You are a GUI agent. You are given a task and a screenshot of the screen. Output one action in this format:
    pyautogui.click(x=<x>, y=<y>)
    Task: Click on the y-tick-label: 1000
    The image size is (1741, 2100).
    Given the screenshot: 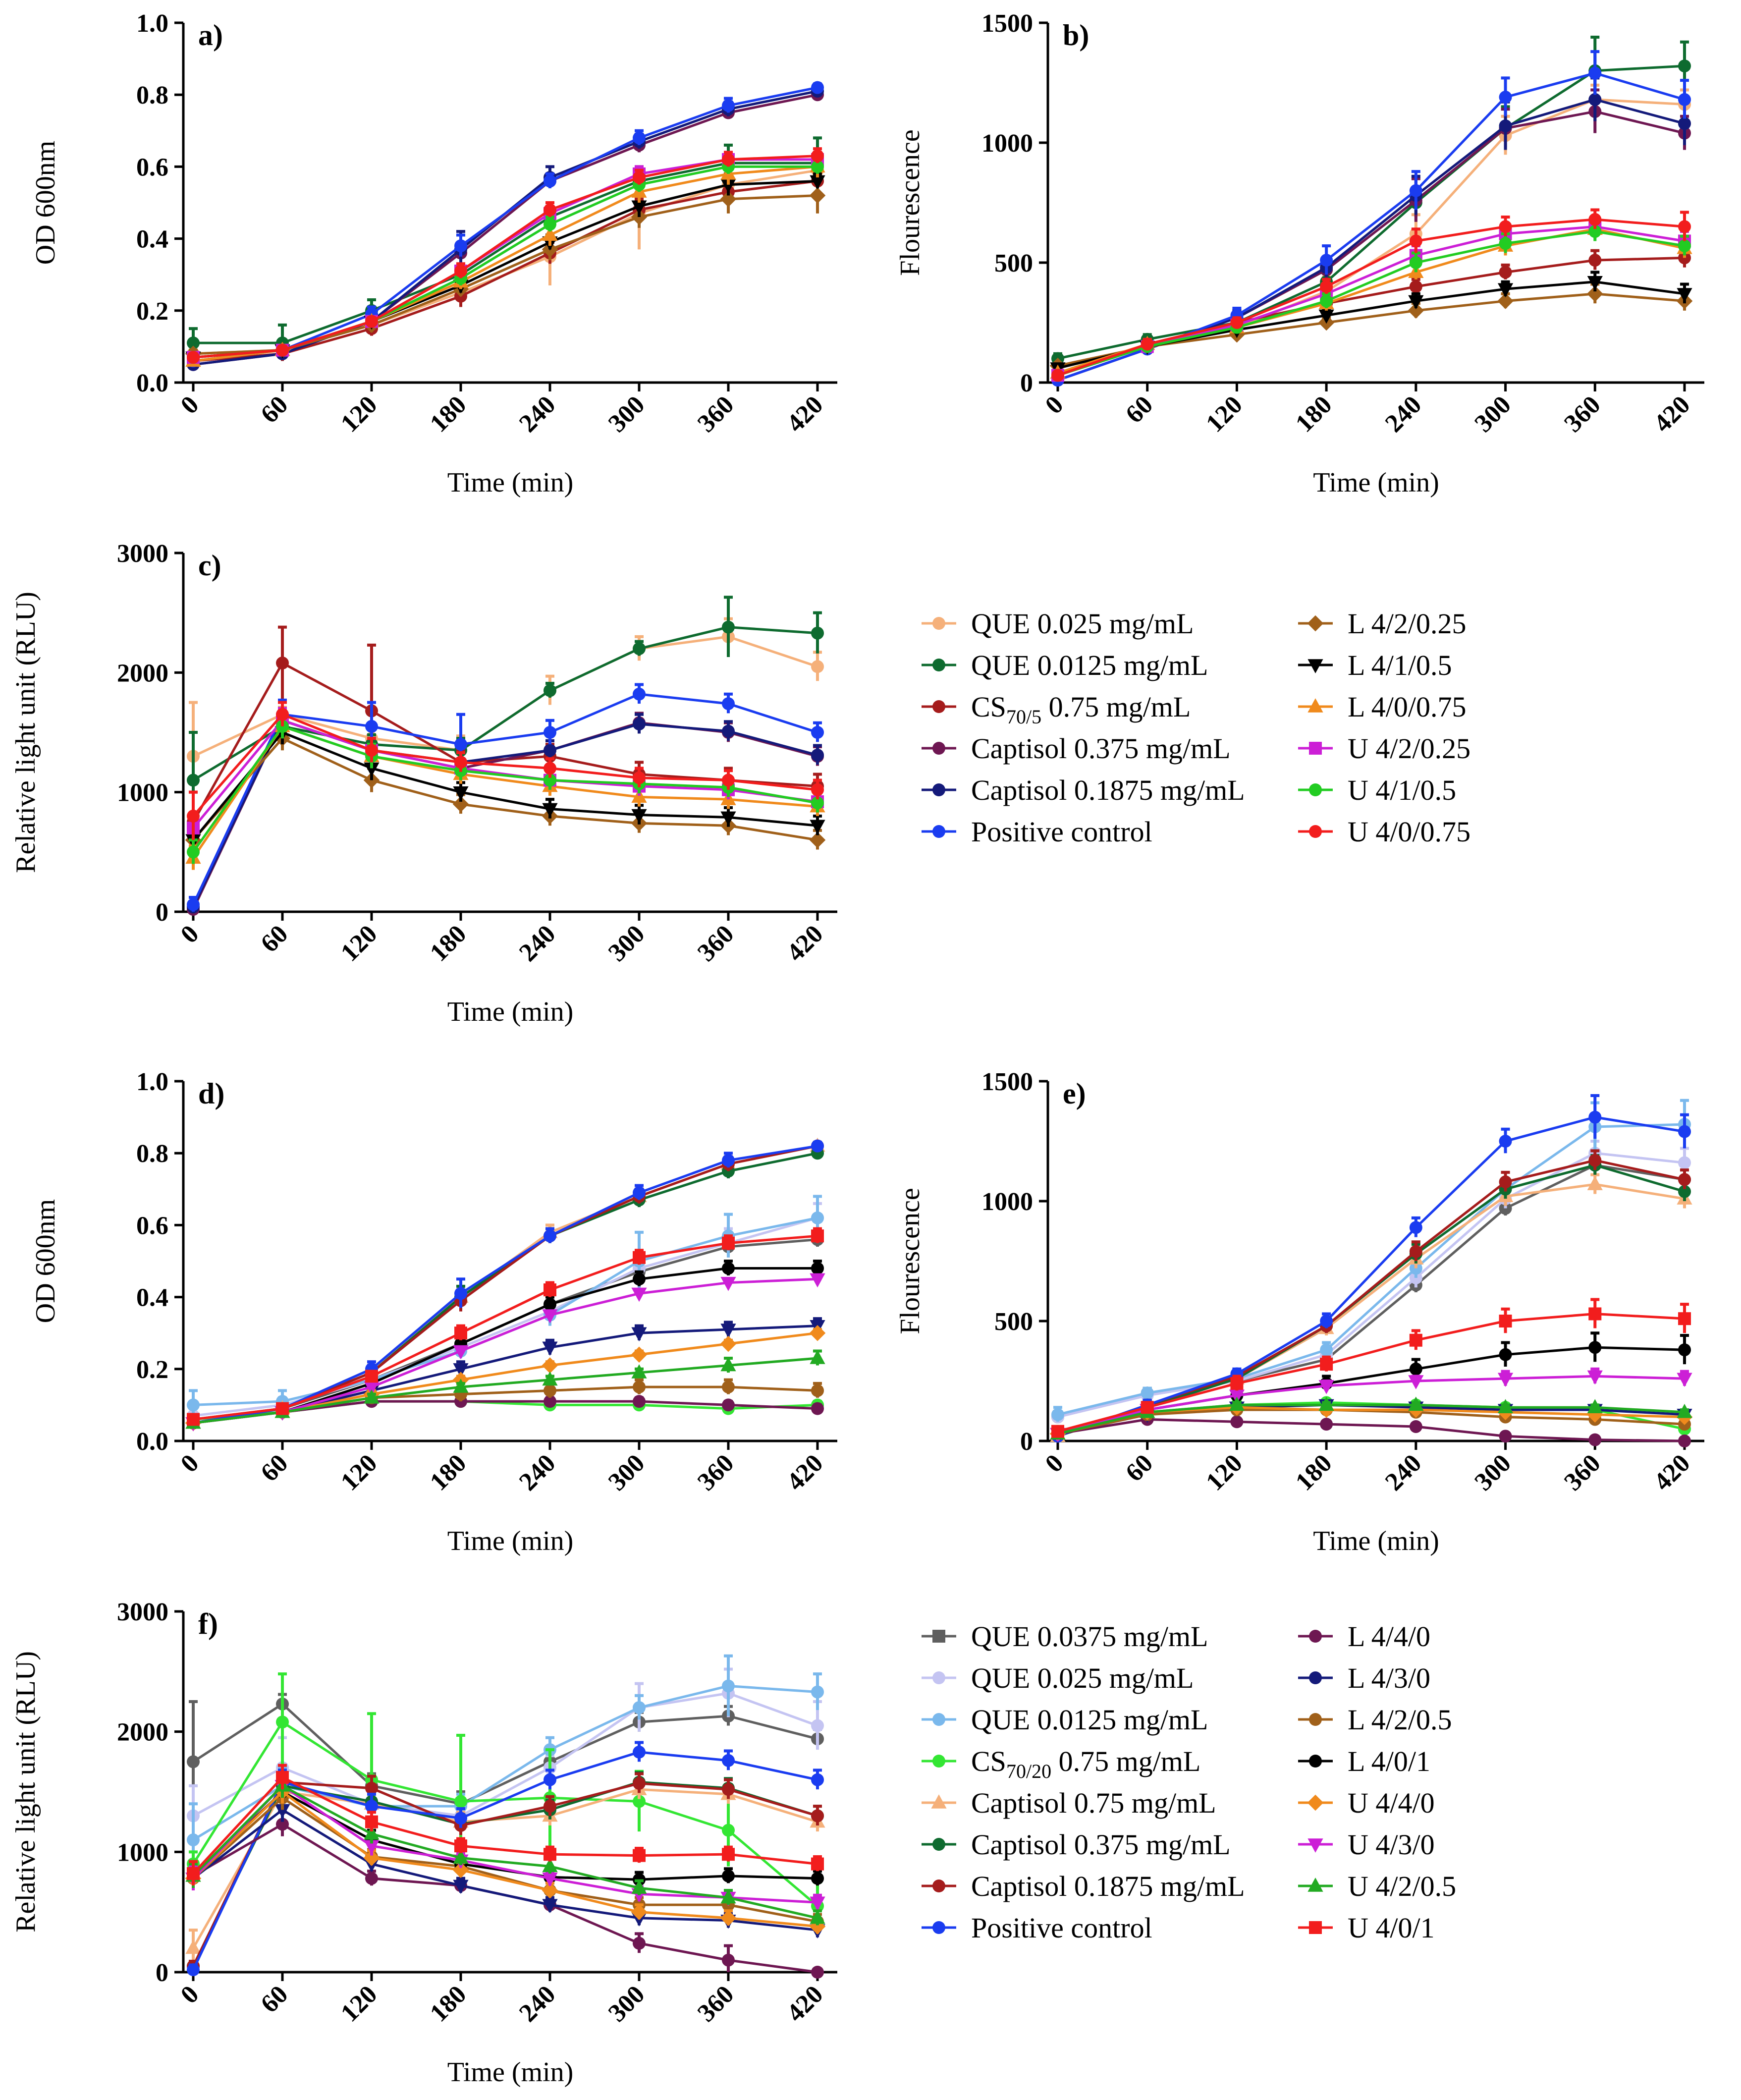 What is the action you would take?
    pyautogui.click(x=1007, y=1202)
    